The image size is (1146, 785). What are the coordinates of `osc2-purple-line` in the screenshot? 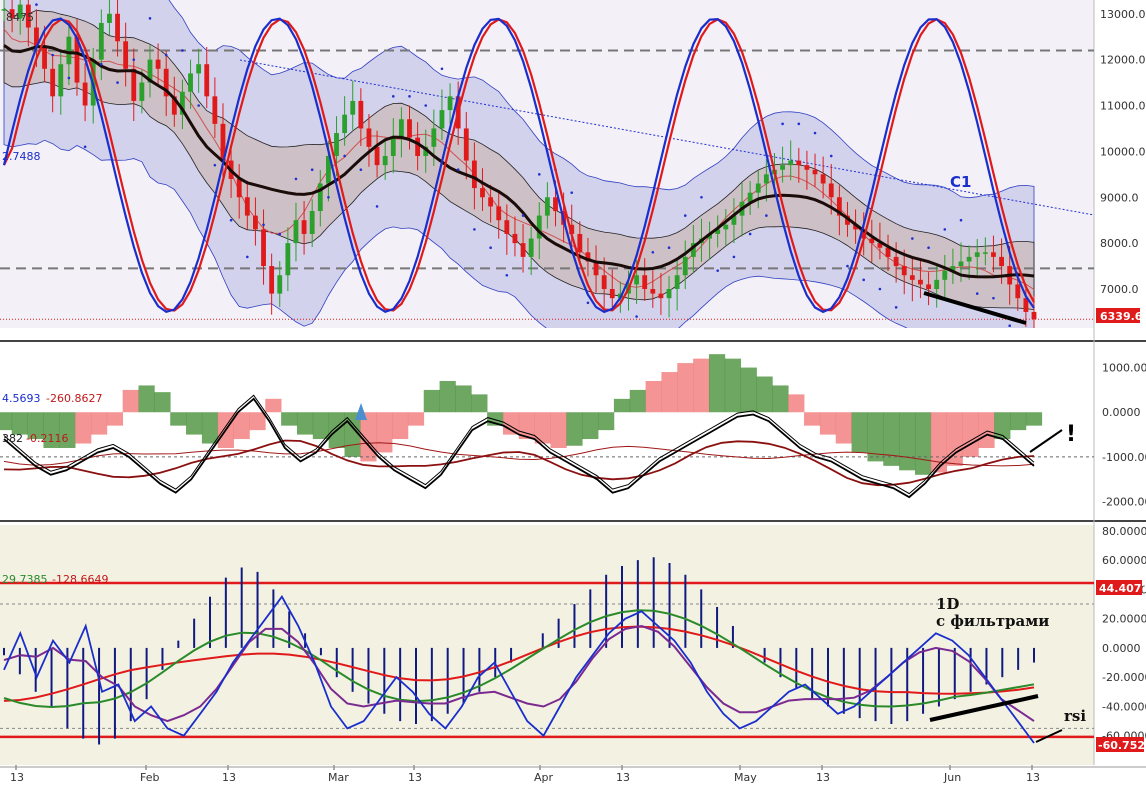 It's located at (519, 673).